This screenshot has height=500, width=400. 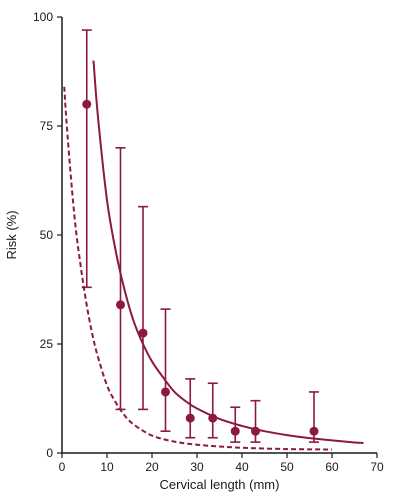 I want to click on x-axis-title: Cervical length (mm), so click(x=220, y=484).